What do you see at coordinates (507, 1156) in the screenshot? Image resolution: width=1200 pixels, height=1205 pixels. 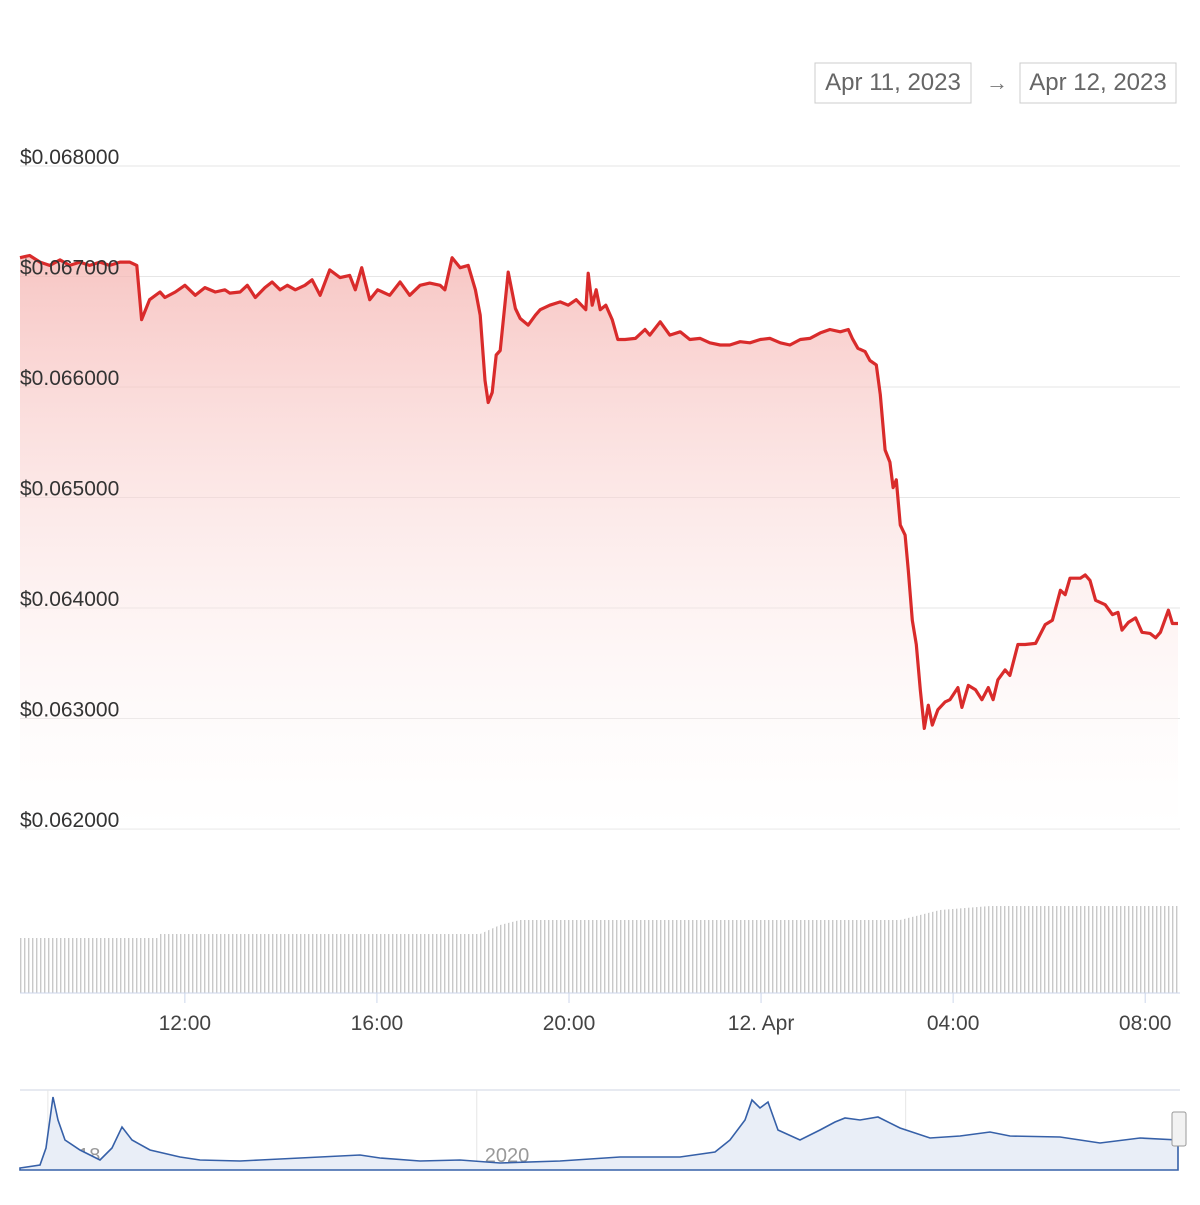 I see `navigator-tick-label: 2020` at bounding box center [507, 1156].